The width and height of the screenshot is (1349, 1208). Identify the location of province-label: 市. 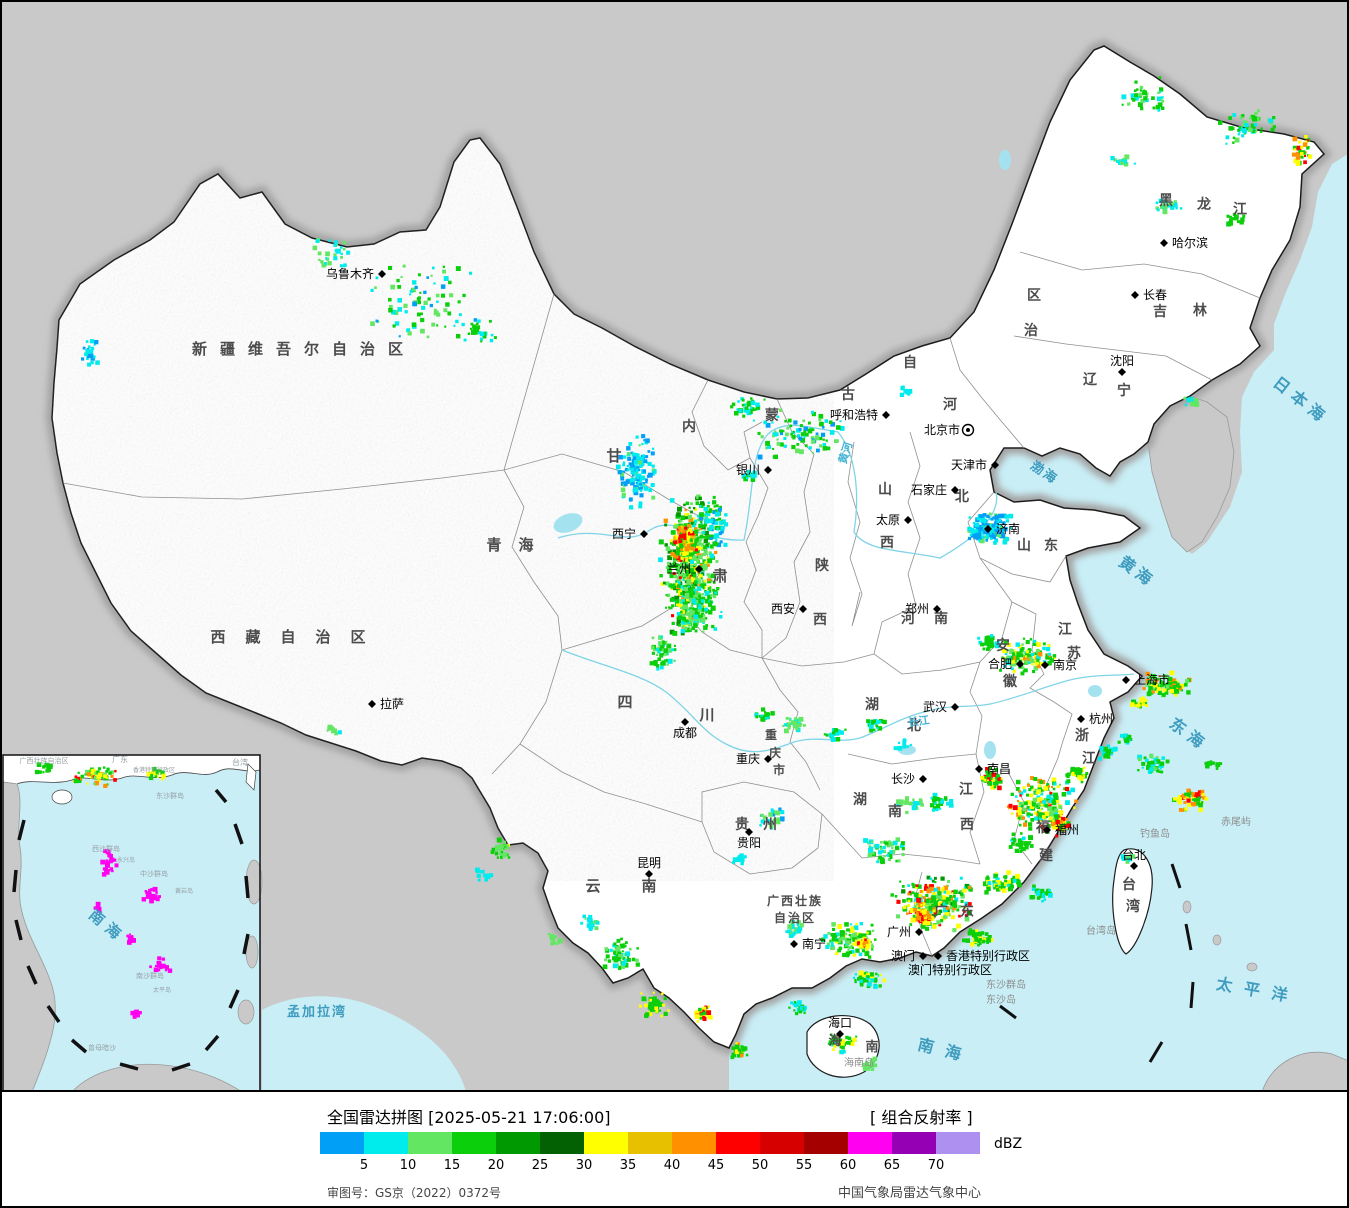
(779, 769).